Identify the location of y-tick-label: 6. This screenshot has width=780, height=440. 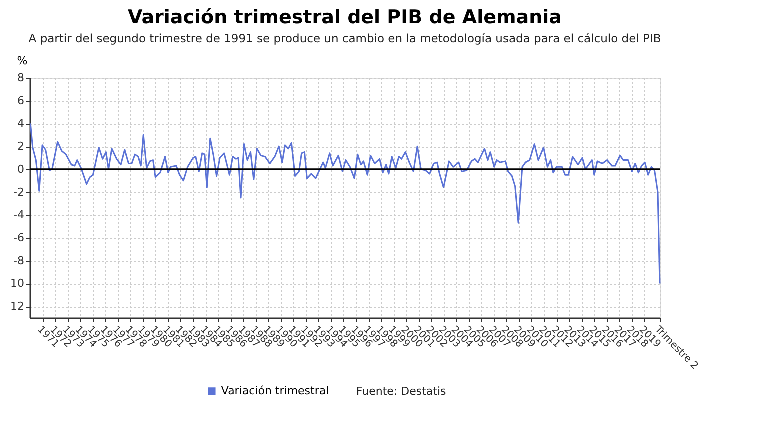
(21, 101).